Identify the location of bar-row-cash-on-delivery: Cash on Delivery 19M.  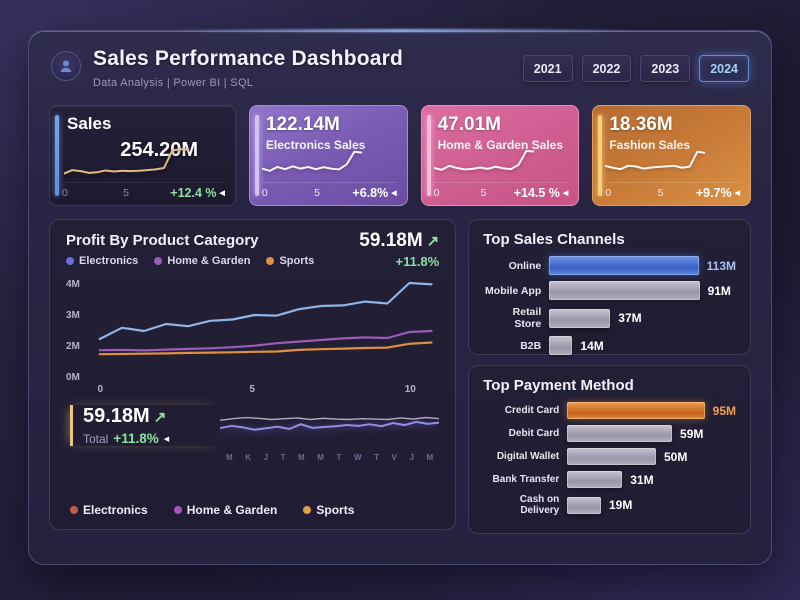
(609, 505).